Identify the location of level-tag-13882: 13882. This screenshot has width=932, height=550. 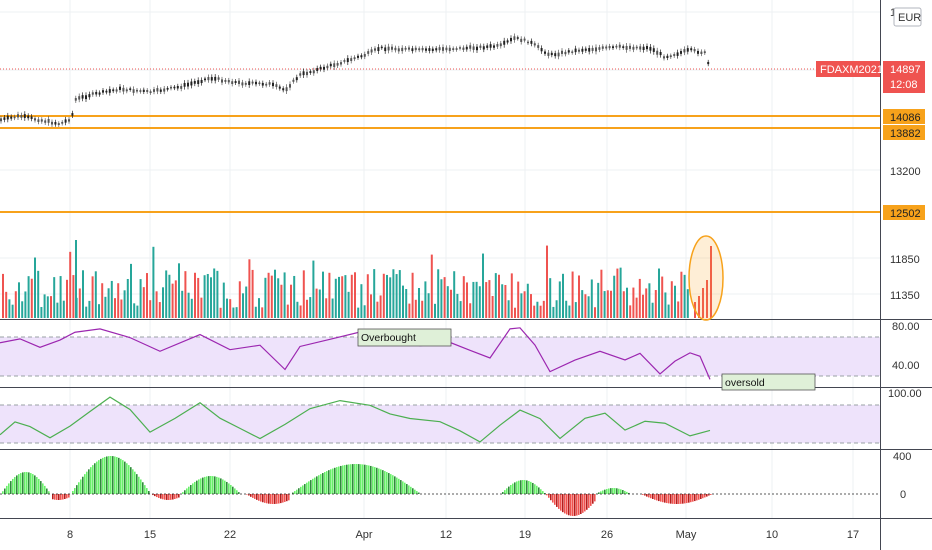
(904, 132).